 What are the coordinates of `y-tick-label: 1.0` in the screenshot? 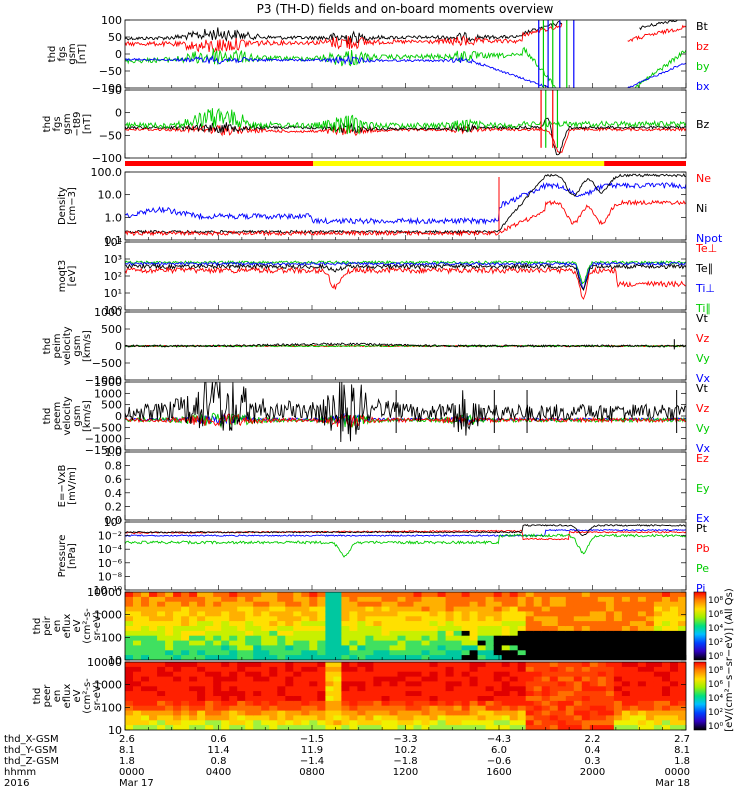 It's located at (114, 217).